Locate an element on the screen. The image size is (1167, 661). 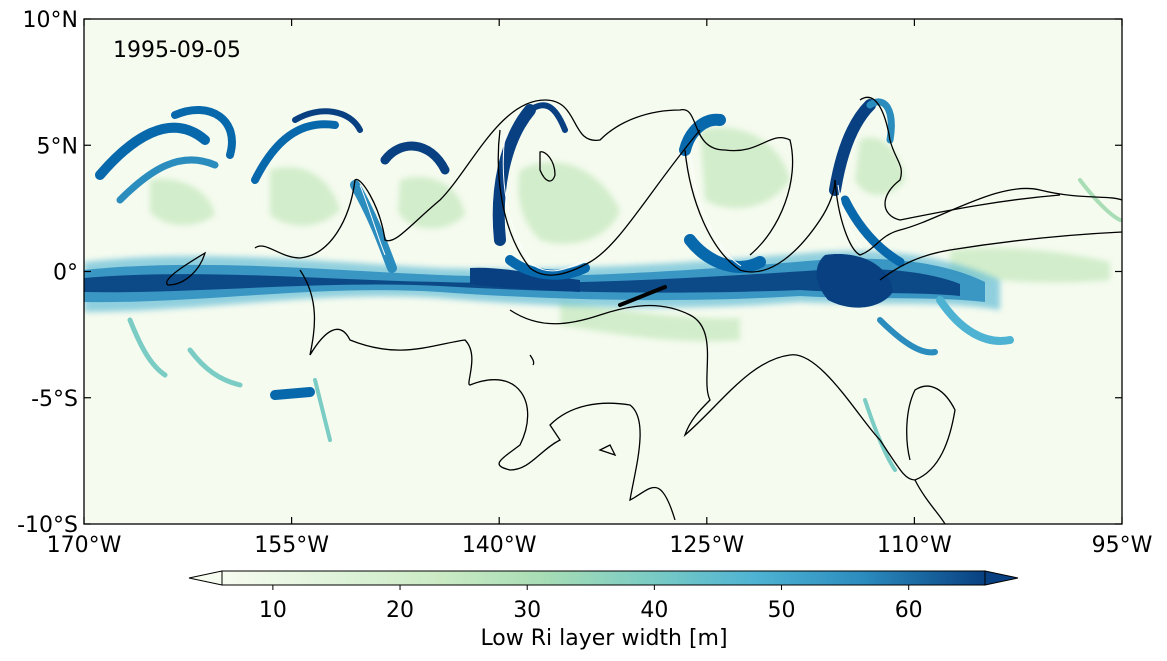
colorbar-body is located at coordinates (603, 578).